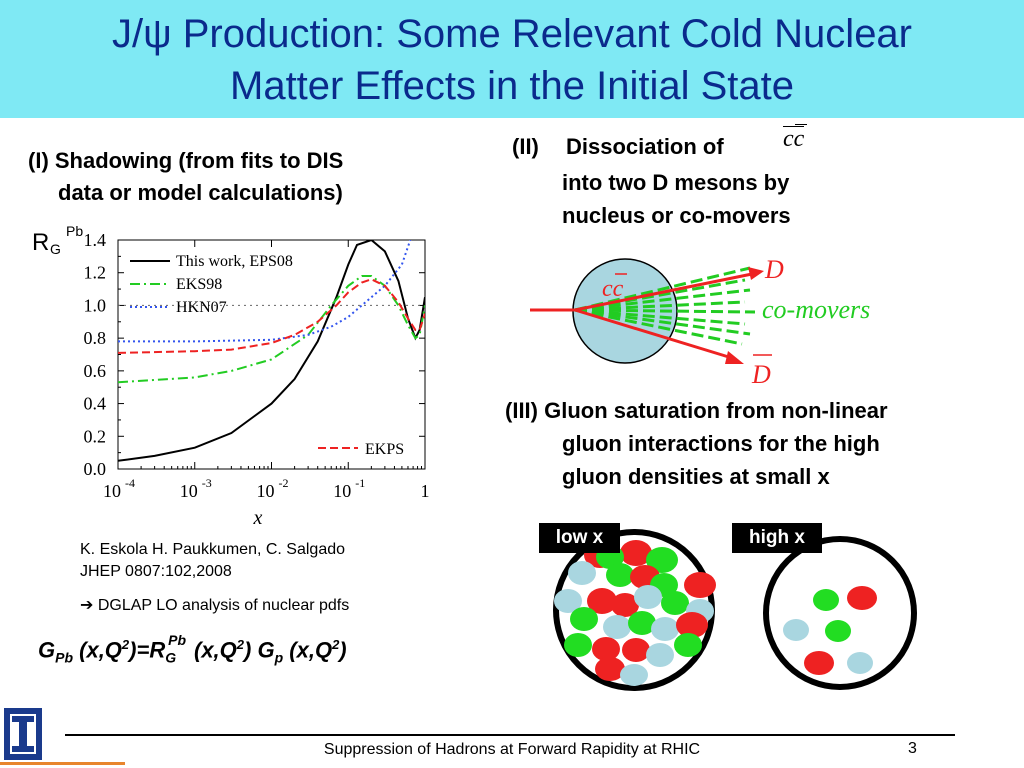 Image resolution: width=1024 pixels, height=768 pixels. I want to click on legend-label: HKN07, so click(201, 307).